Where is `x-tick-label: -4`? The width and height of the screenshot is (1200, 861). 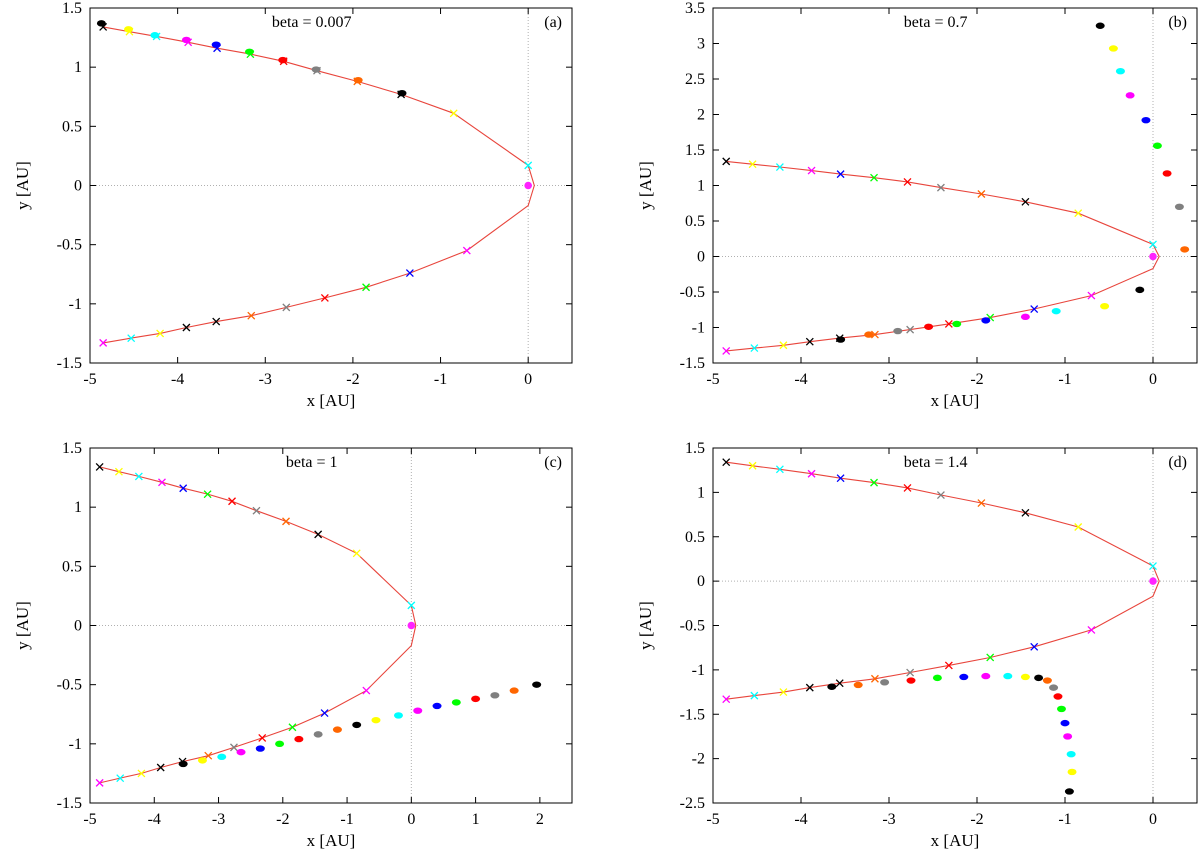
x-tick-label: -4 is located at coordinates (800, 379).